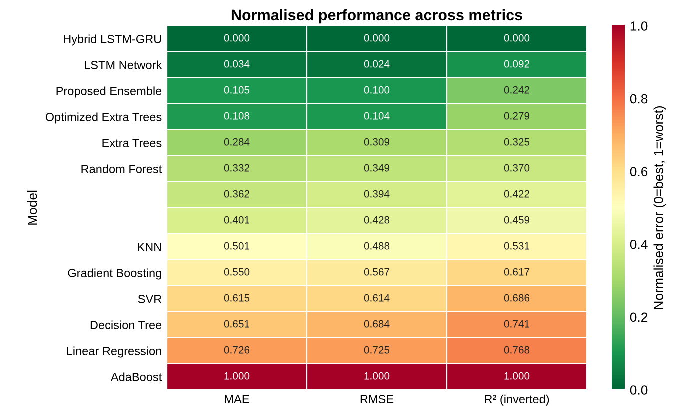 This screenshot has height=406, width=678. Describe the element at coordinates (517, 90) in the screenshot. I see `data-label: 0.242` at that location.